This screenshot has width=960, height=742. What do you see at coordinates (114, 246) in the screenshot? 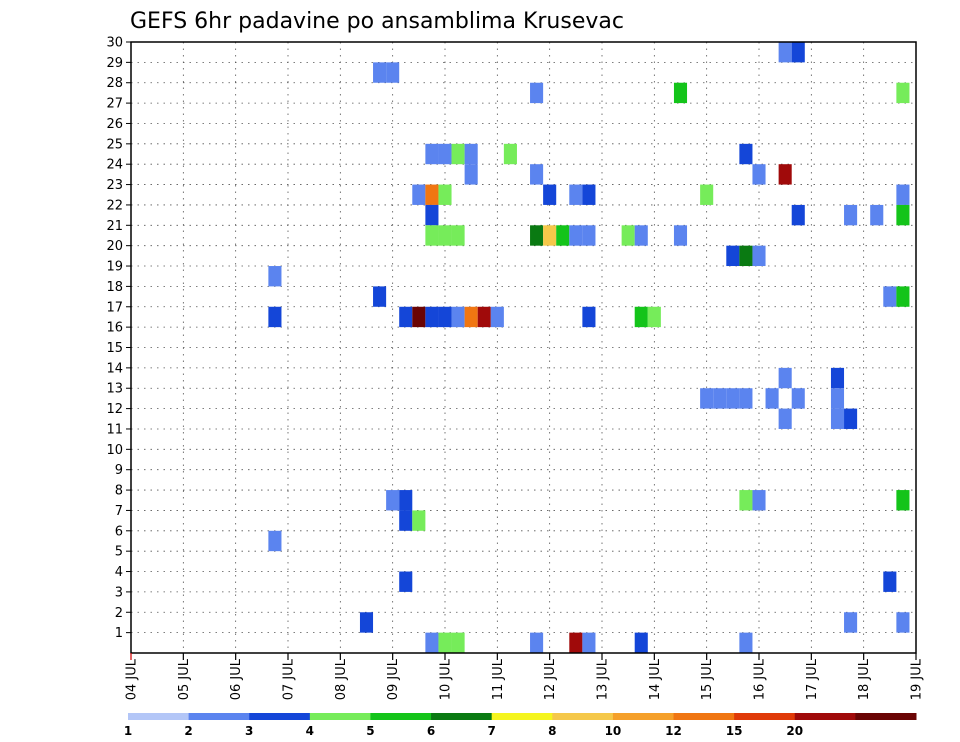
I see `y-tick-label: 20` at bounding box center [114, 246].